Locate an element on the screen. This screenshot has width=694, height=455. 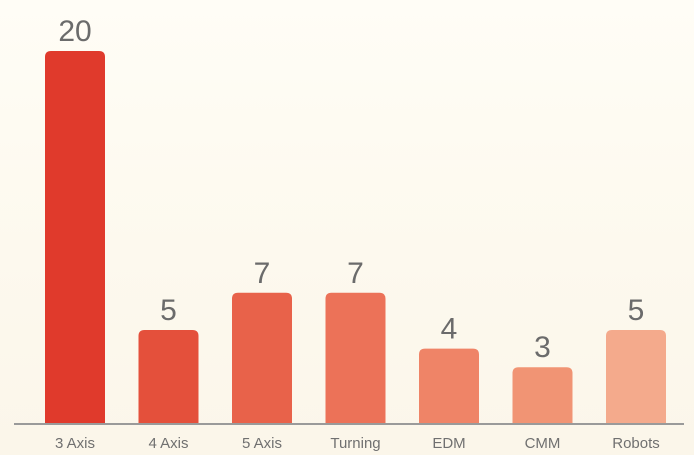
bar-3-axis is located at coordinates (75, 237).